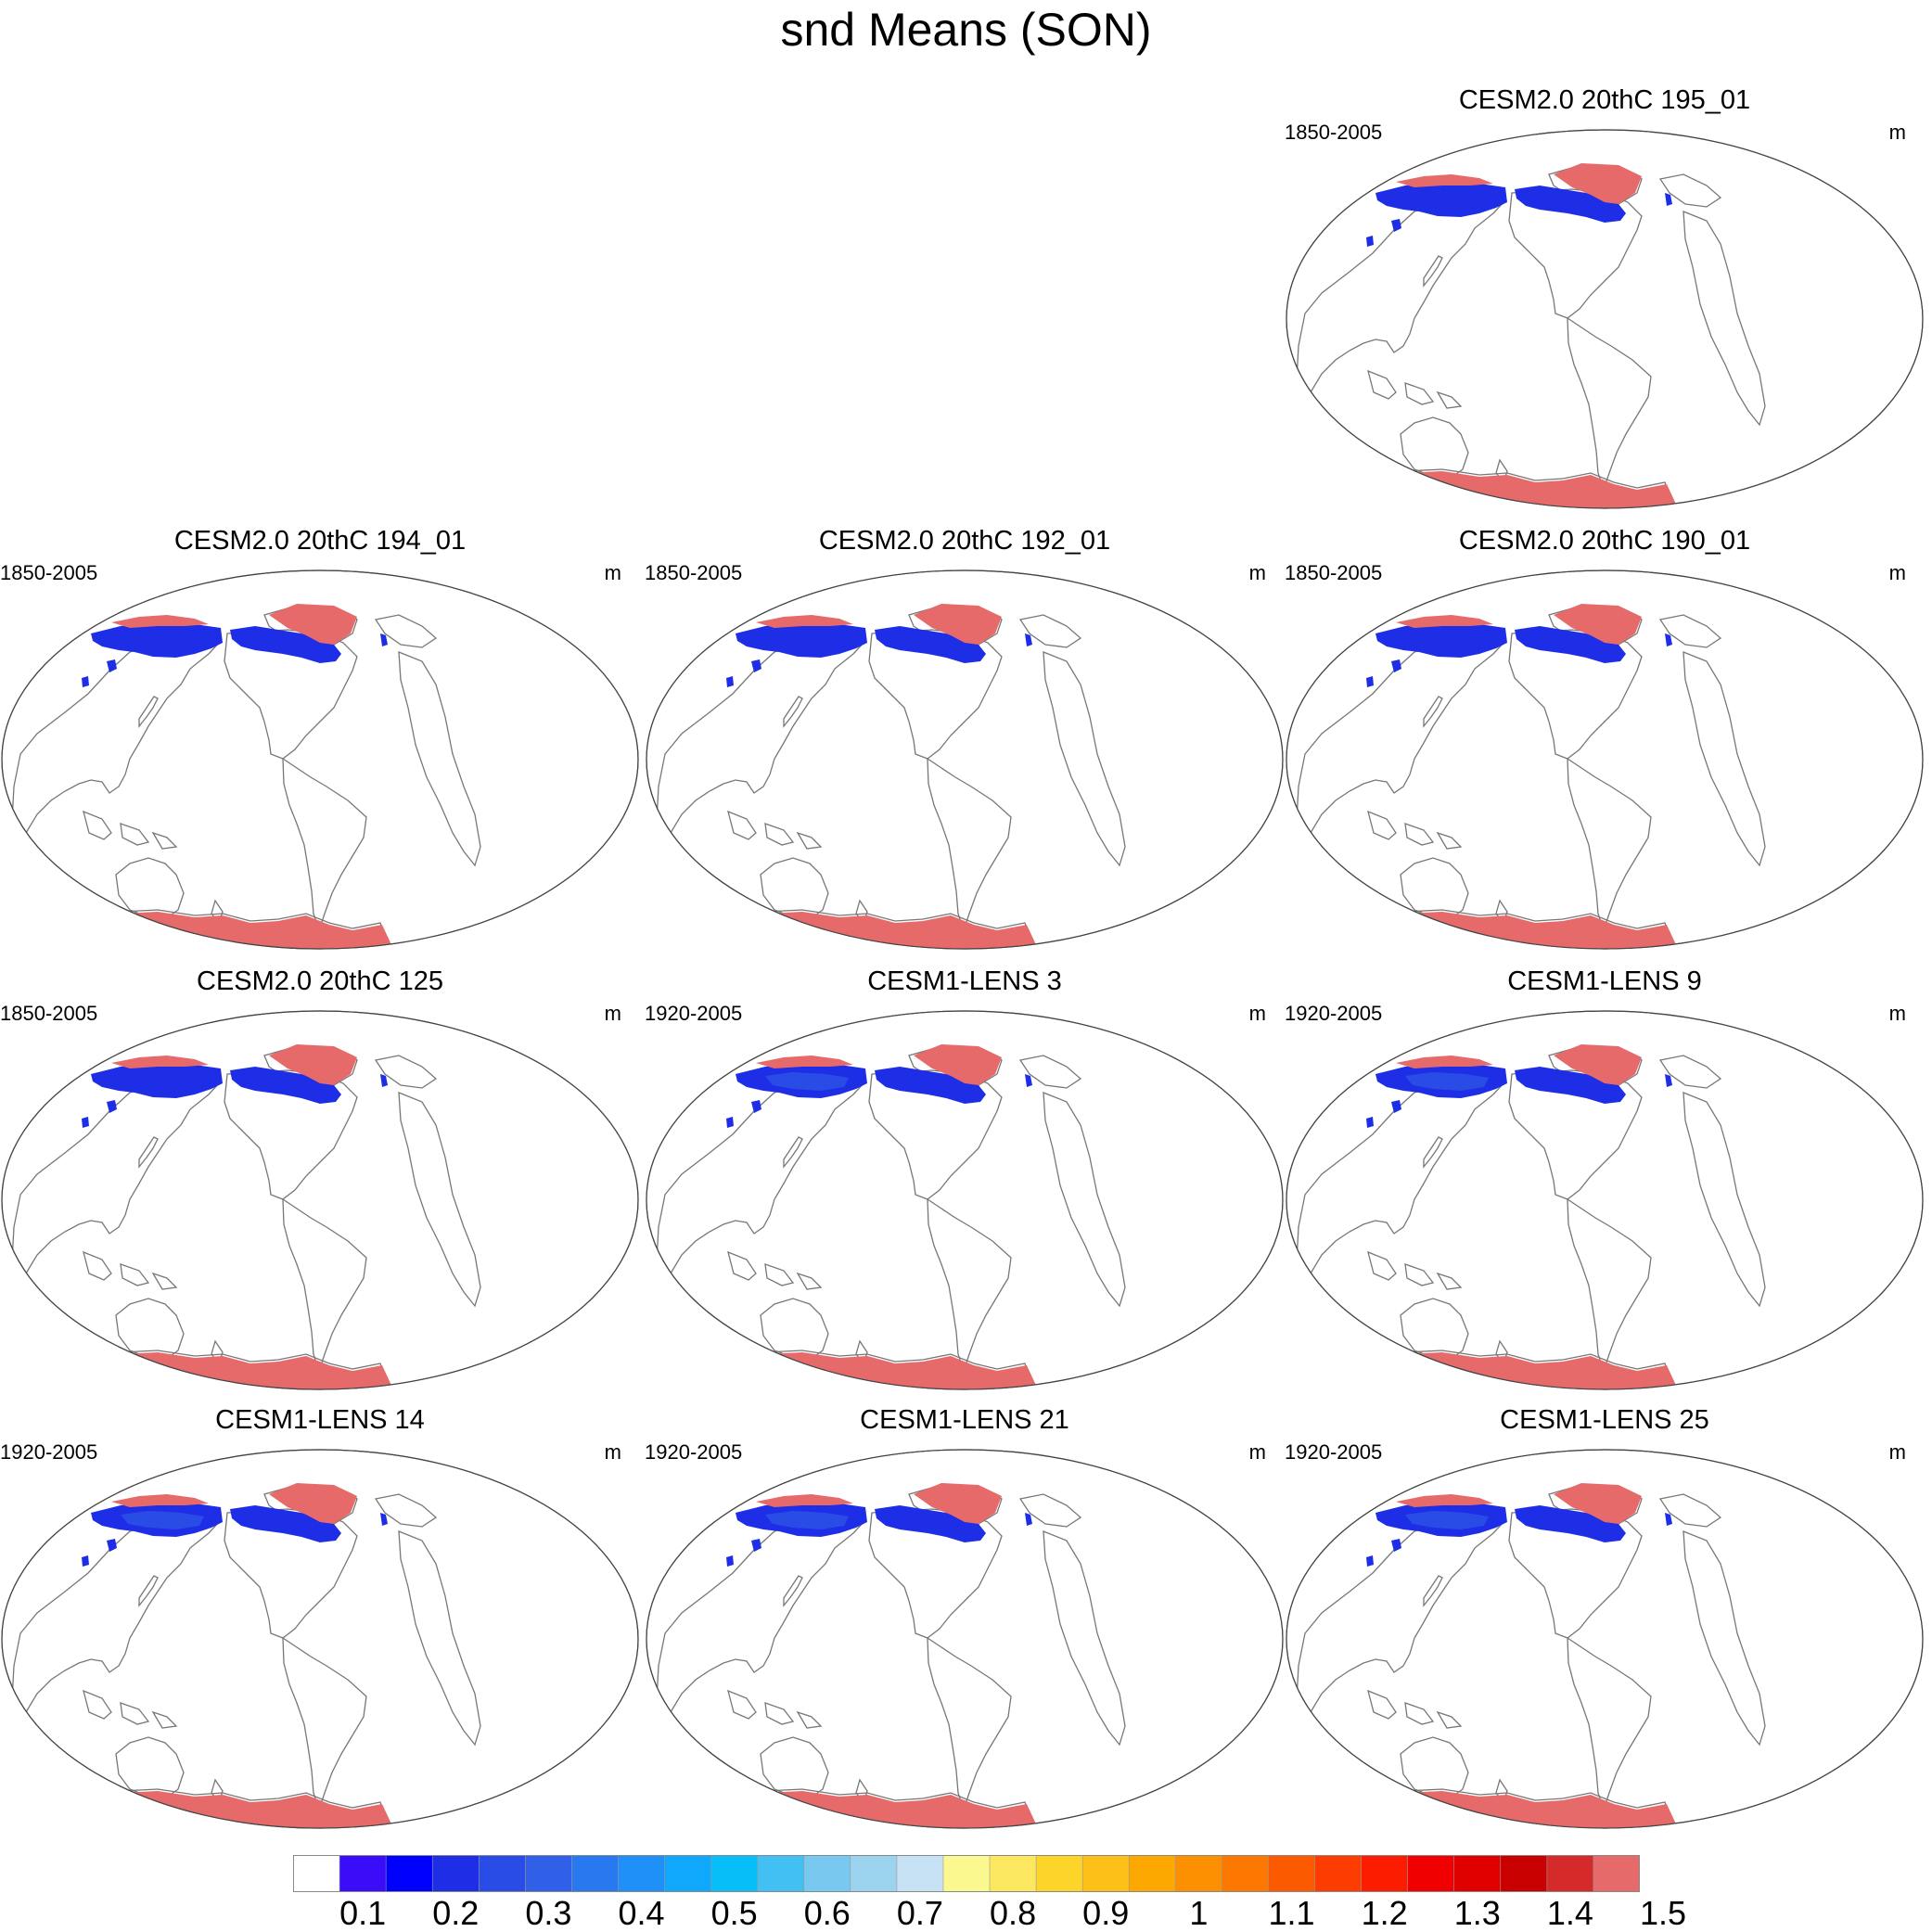 The width and height of the screenshot is (1932, 1932). I want to click on panel-title: CESM2.0 20thC 195_01, so click(1604, 100).